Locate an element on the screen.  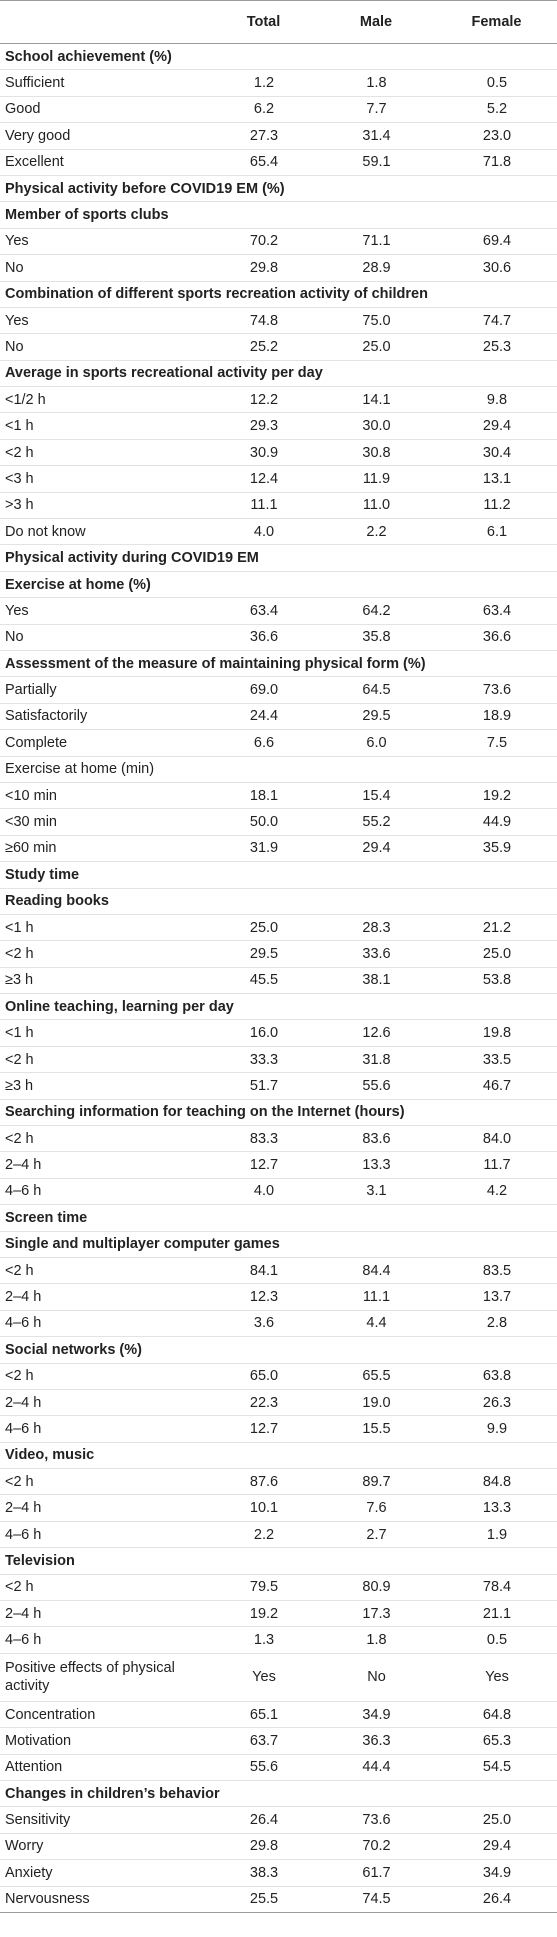
cell-female: 9.9 is located at coordinates (496, 1429).